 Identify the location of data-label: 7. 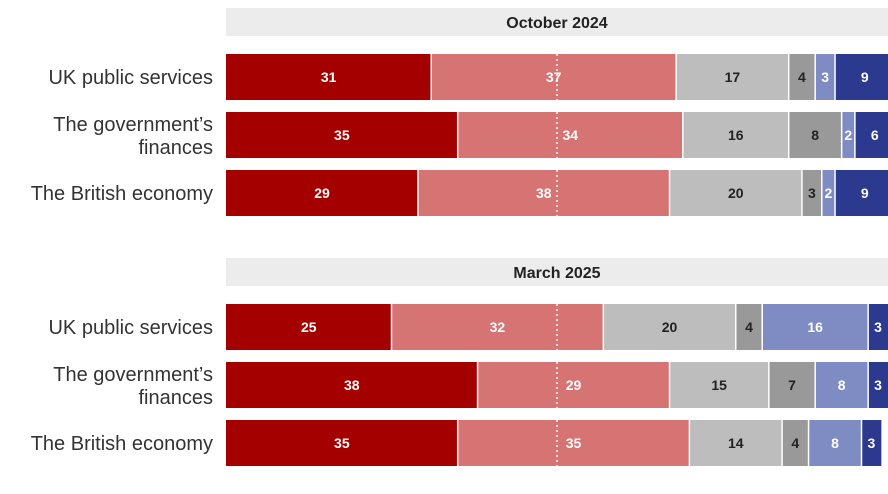
(792, 385).